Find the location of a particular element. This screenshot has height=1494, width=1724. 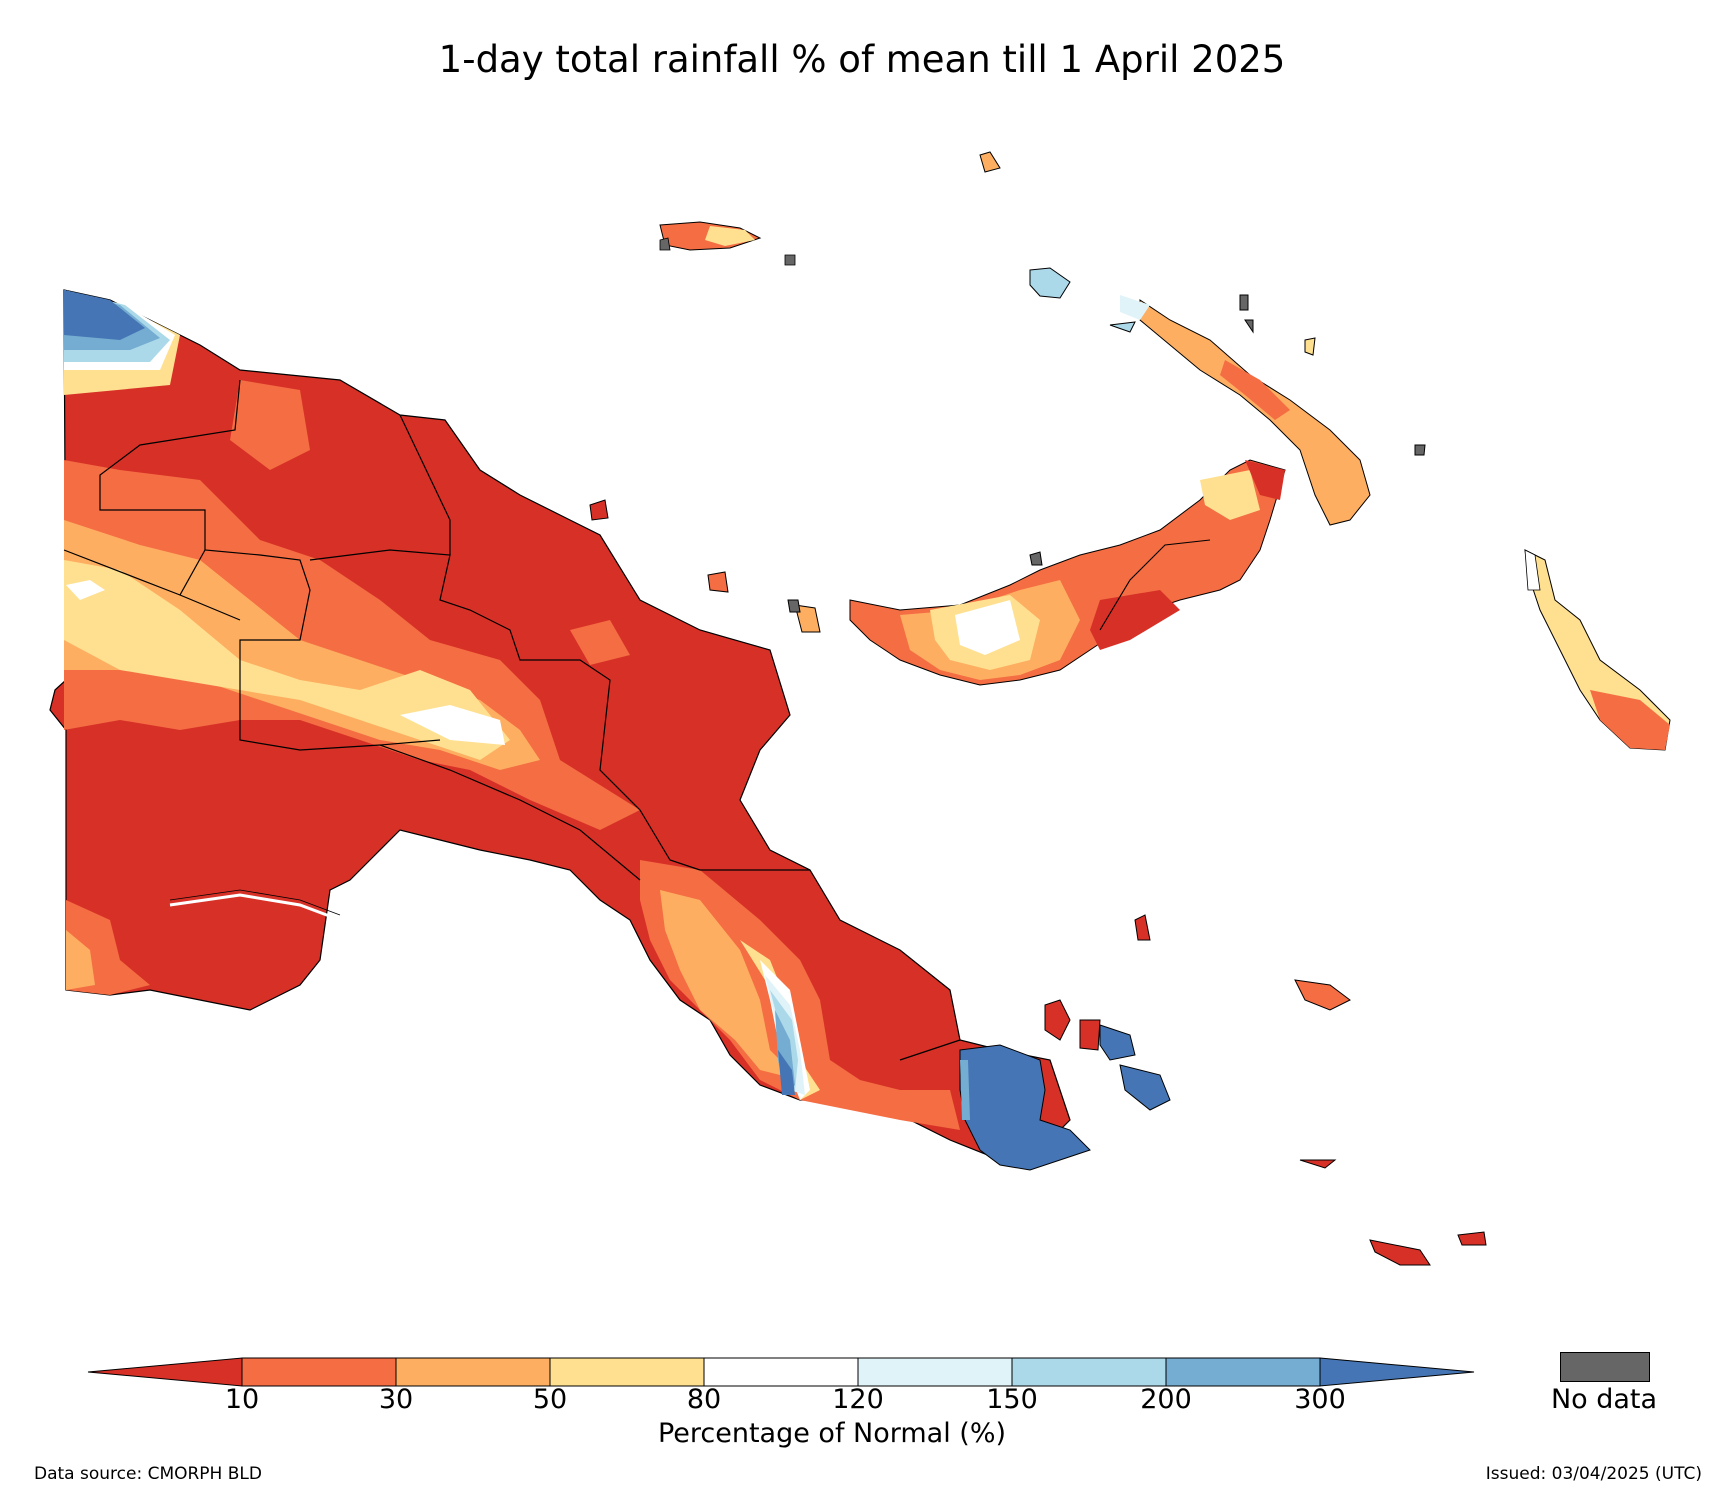

ni-orange is located at coordinates (1255, 390).